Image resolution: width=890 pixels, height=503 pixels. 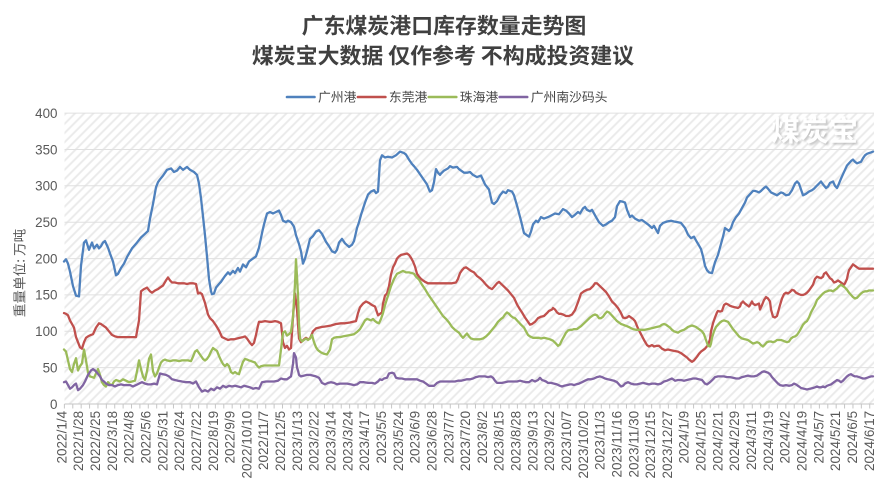 What do you see at coordinates (331, 440) in the screenshot?
I see `svg-text: 2023/3/14` at bounding box center [331, 440].